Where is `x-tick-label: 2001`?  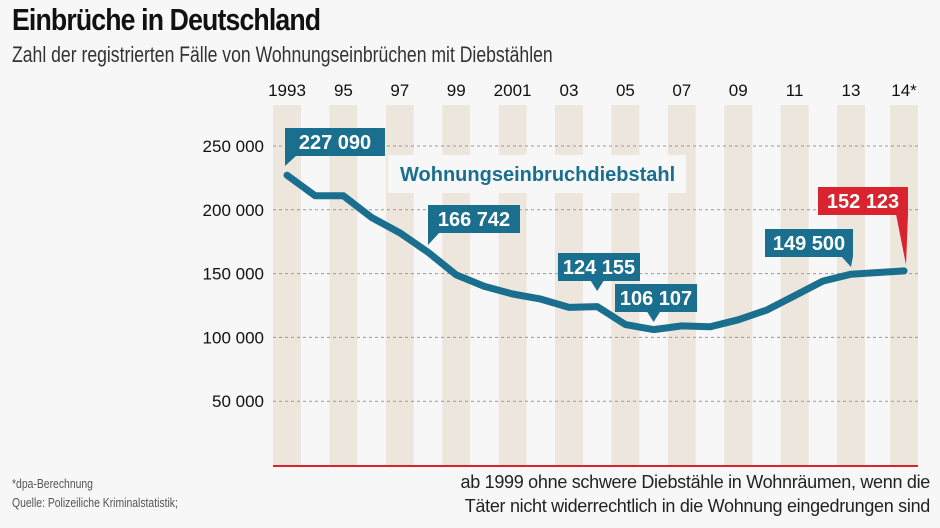
x-tick-label: 2001 is located at coordinates (513, 90).